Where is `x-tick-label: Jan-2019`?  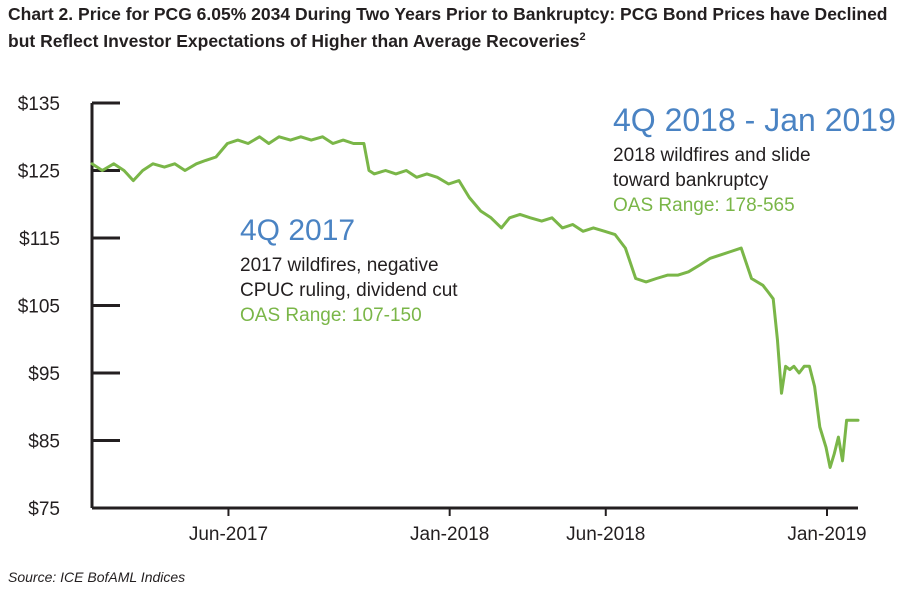 x-tick-label: Jan-2019 is located at coordinates (826, 534).